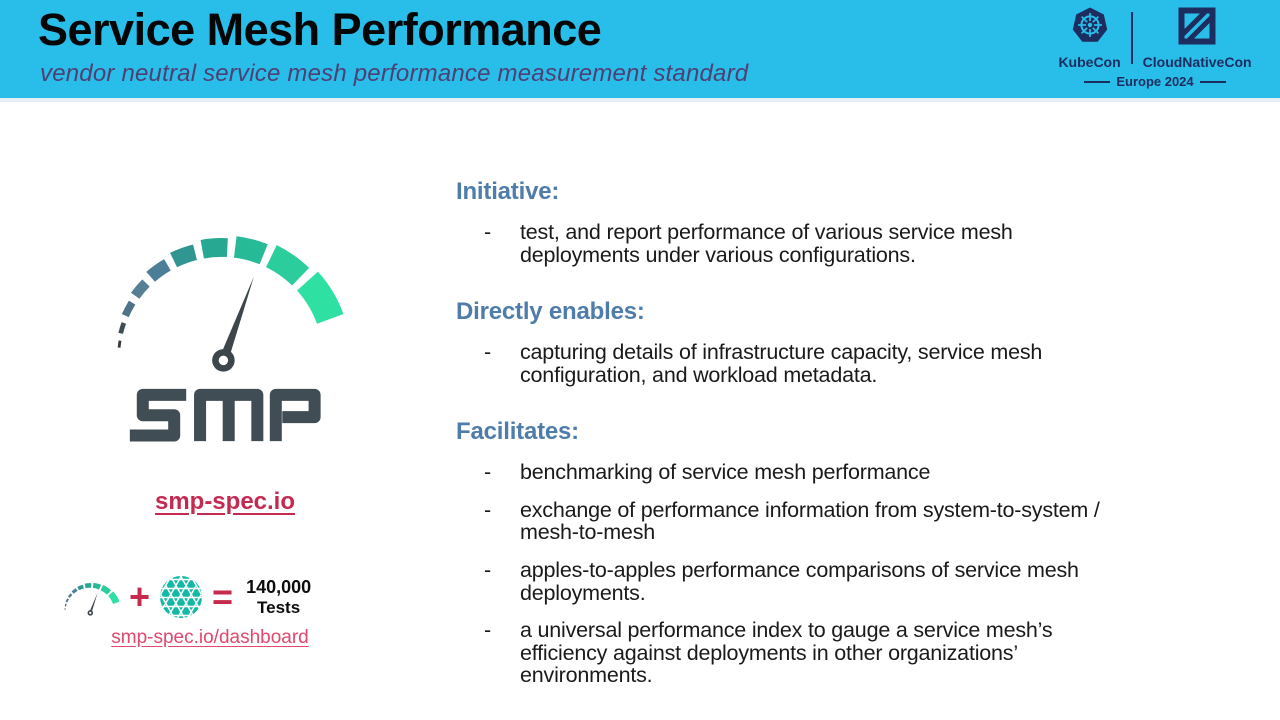 This screenshot has height=720, width=1280. Describe the element at coordinates (140, 596) in the screenshot. I see `plus-icon: +` at that location.